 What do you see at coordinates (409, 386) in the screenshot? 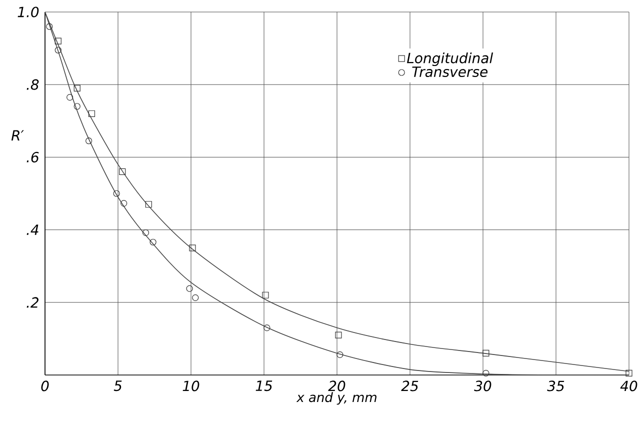
I see `x-tick-label: 25` at bounding box center [409, 386].